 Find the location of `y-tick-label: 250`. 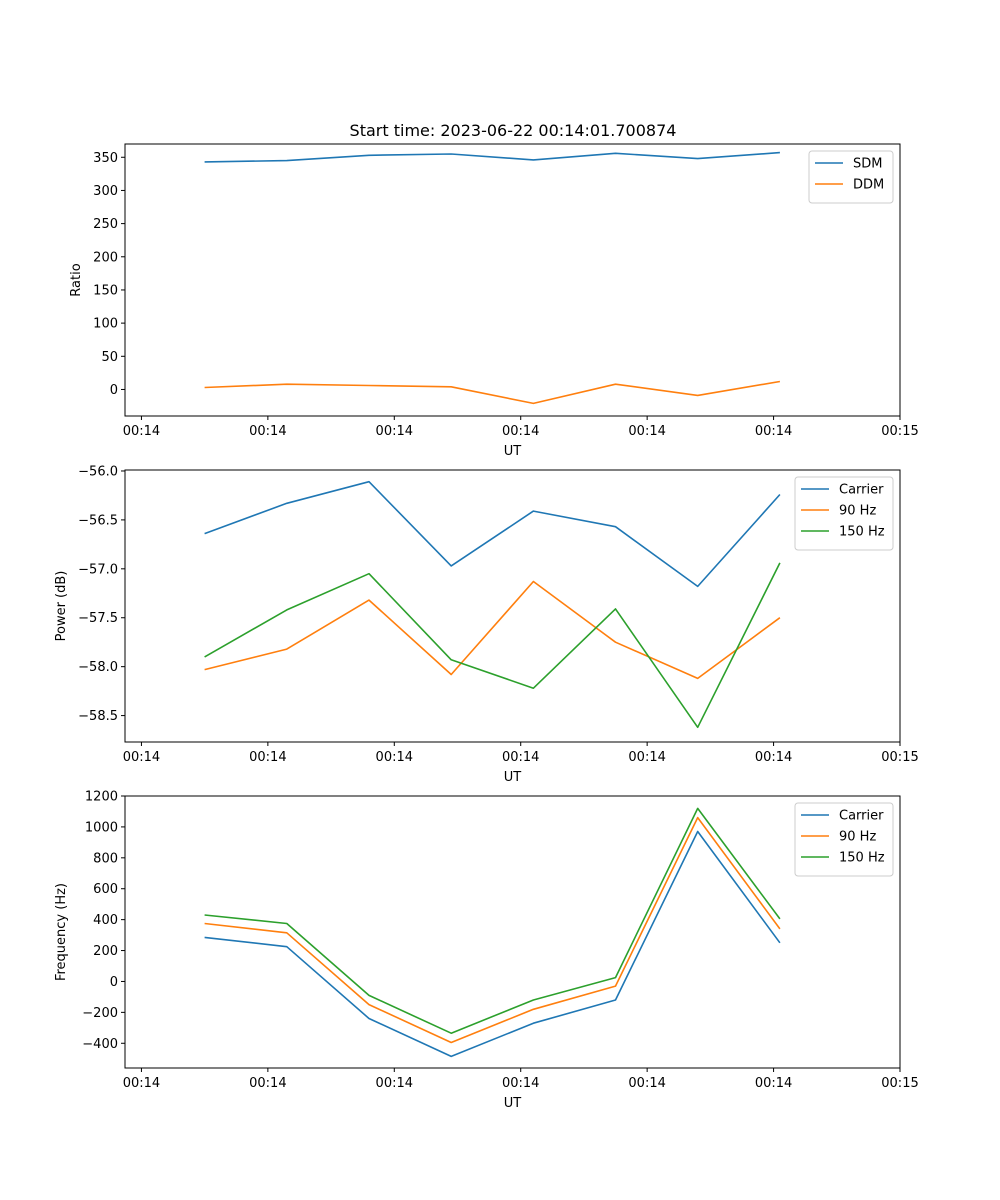

y-tick-label: 250 is located at coordinates (105, 224).